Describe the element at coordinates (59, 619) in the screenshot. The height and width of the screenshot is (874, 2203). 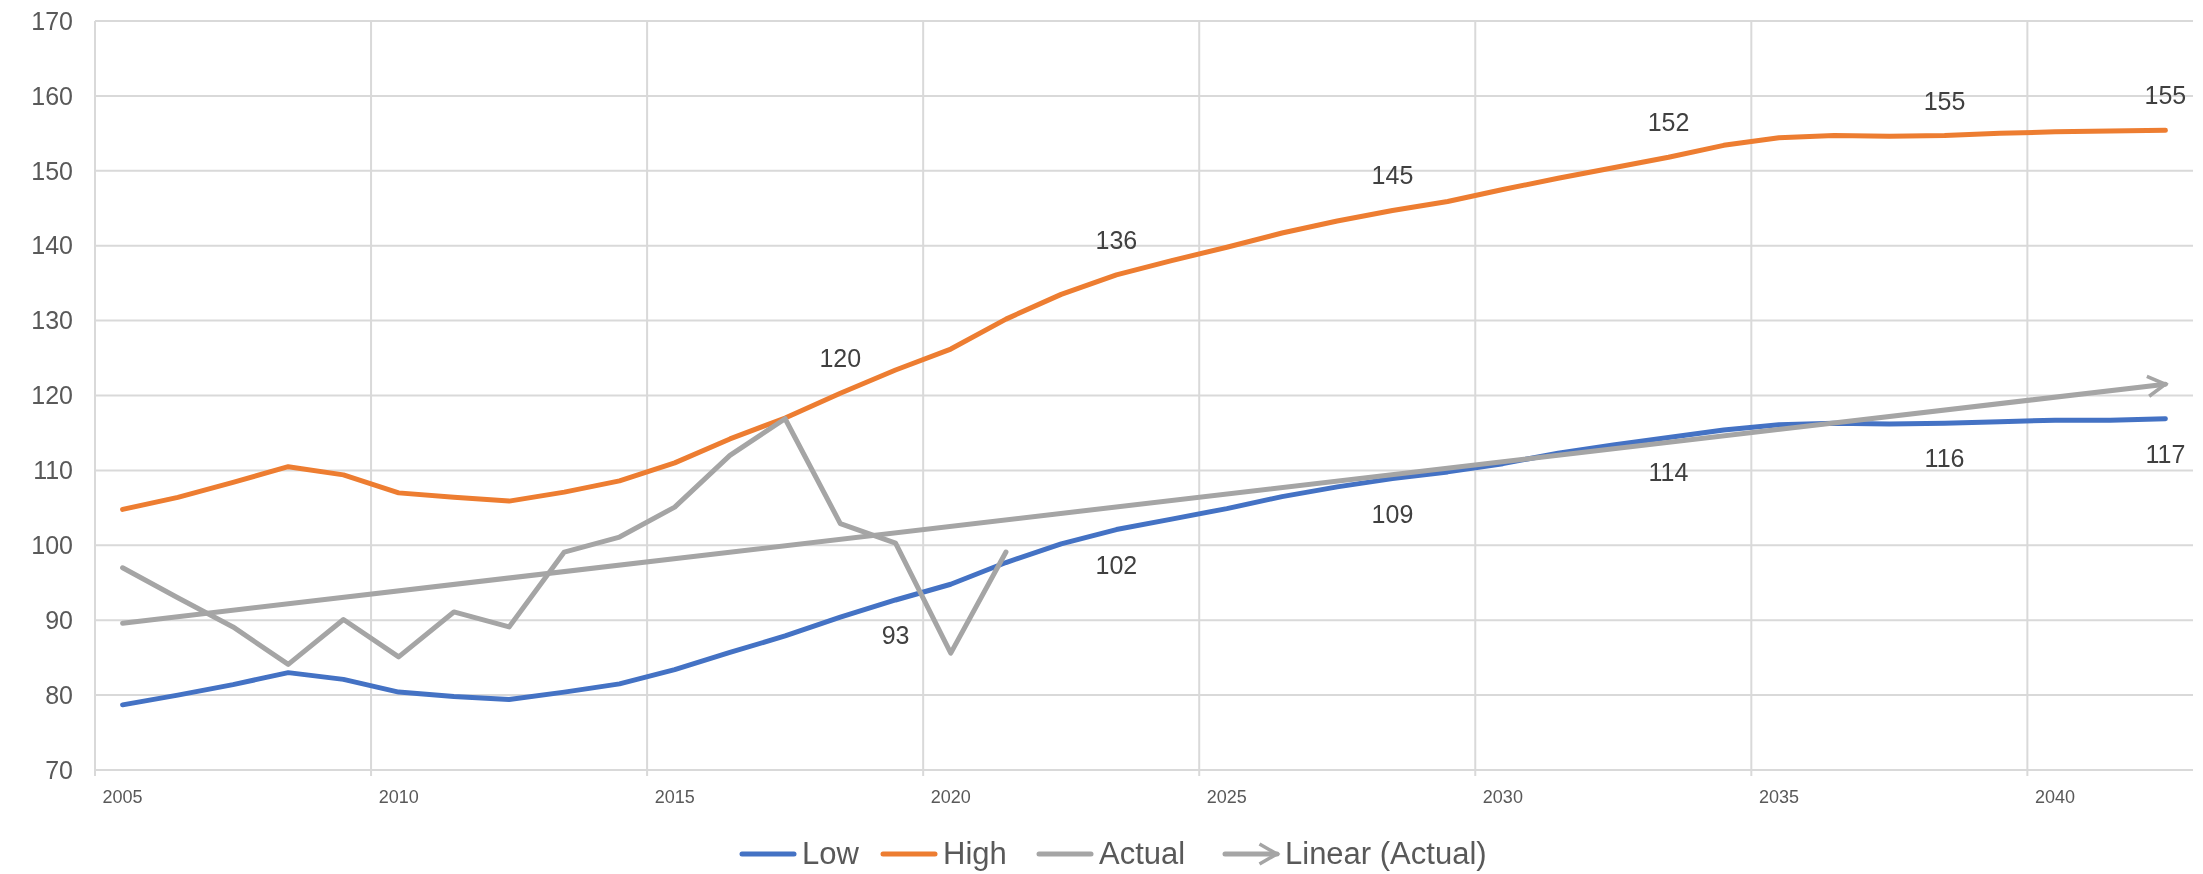
I see `y-tick-label: 90` at that location.